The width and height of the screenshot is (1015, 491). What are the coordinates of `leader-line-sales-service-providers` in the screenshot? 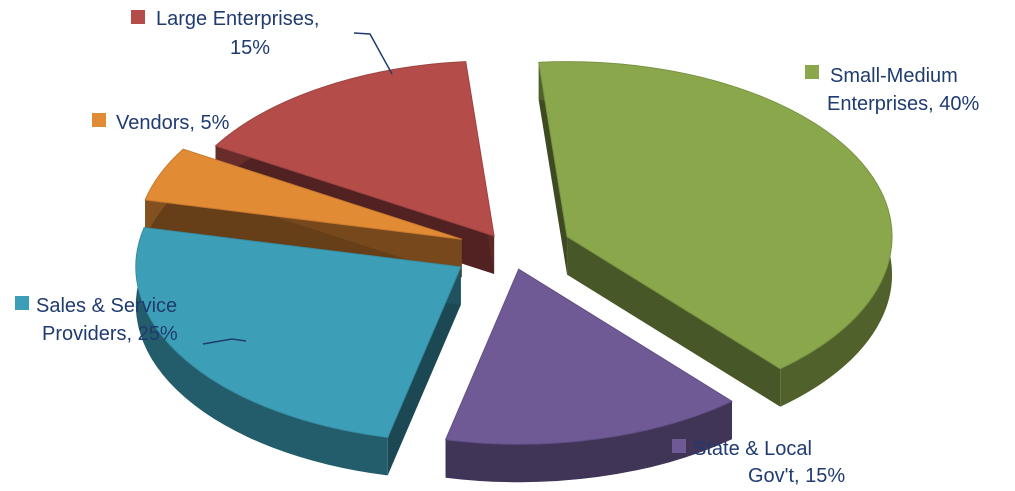 It's located at (224, 341).